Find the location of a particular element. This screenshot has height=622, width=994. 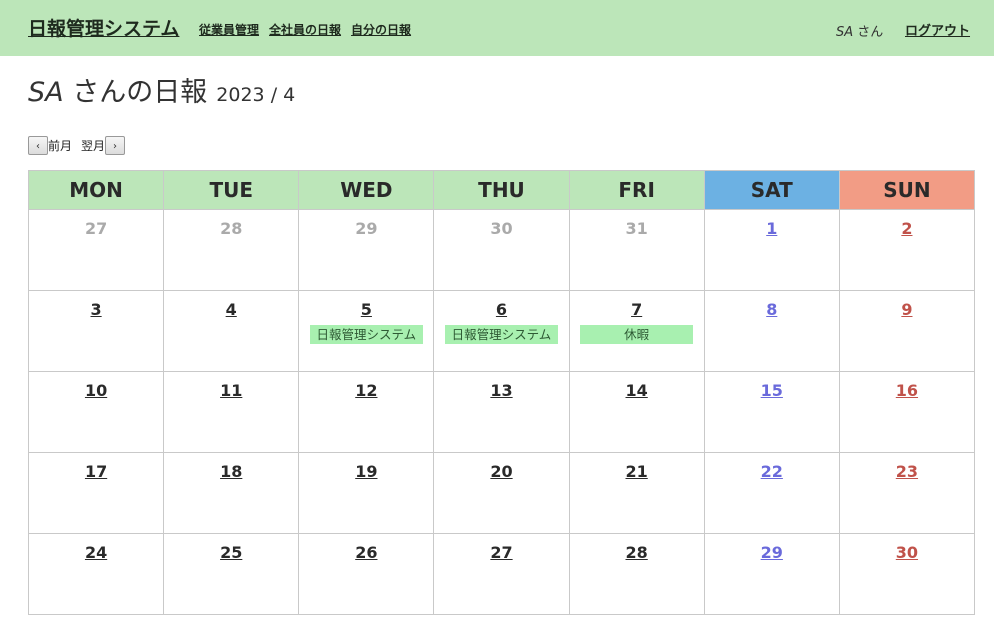

app-title-link: 日報管理システム is located at coordinates (104, 29).